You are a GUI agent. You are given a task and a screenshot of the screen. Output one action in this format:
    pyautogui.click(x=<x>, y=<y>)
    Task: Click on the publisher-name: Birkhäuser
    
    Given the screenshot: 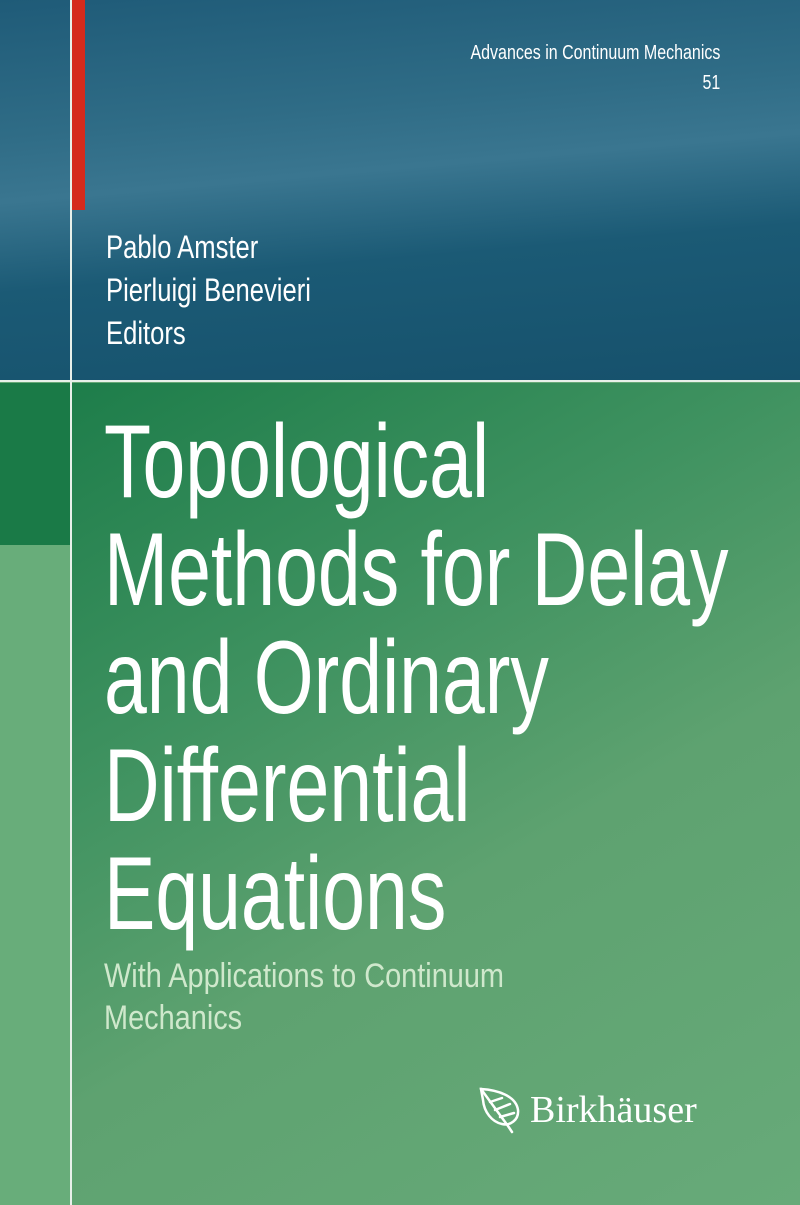 What is the action you would take?
    pyautogui.click(x=613, y=1110)
    